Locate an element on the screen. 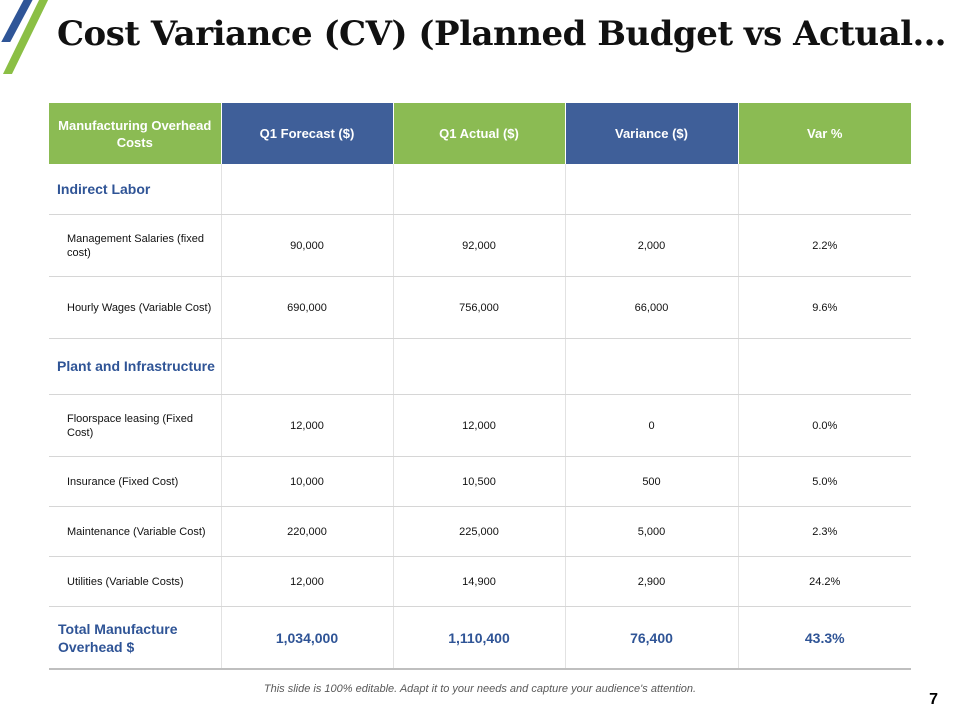 Image resolution: width=960 pixels, height=720 pixels. forecast-cell: 690,000 is located at coordinates (306, 307).